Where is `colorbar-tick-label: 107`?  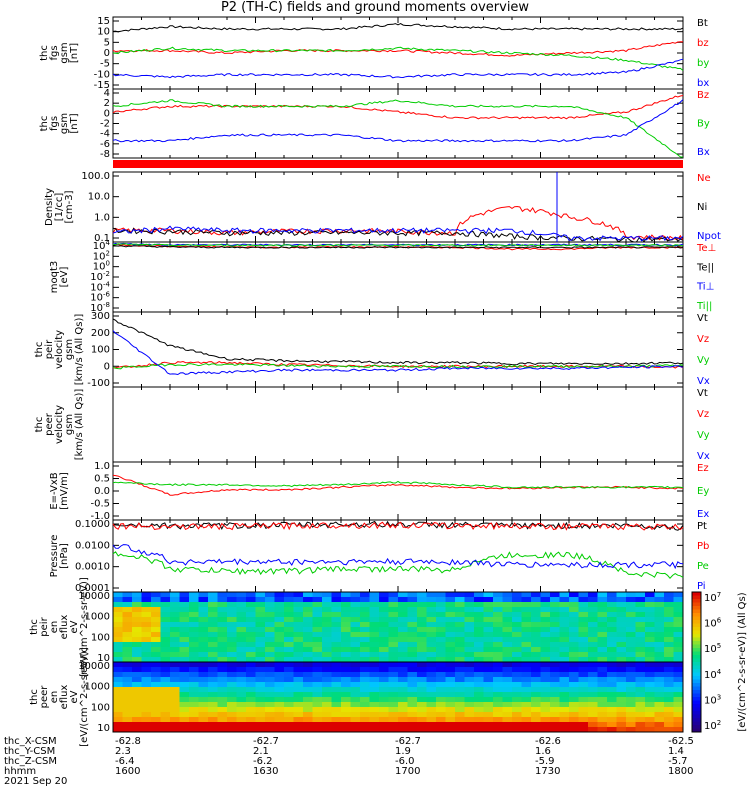
colorbar-tick-label: 107 is located at coordinates (712, 597).